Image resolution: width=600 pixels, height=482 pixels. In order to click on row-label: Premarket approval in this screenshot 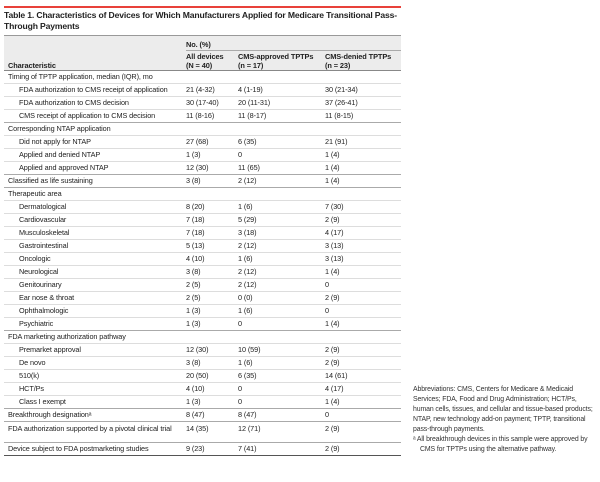, I will do `click(50, 349)`.